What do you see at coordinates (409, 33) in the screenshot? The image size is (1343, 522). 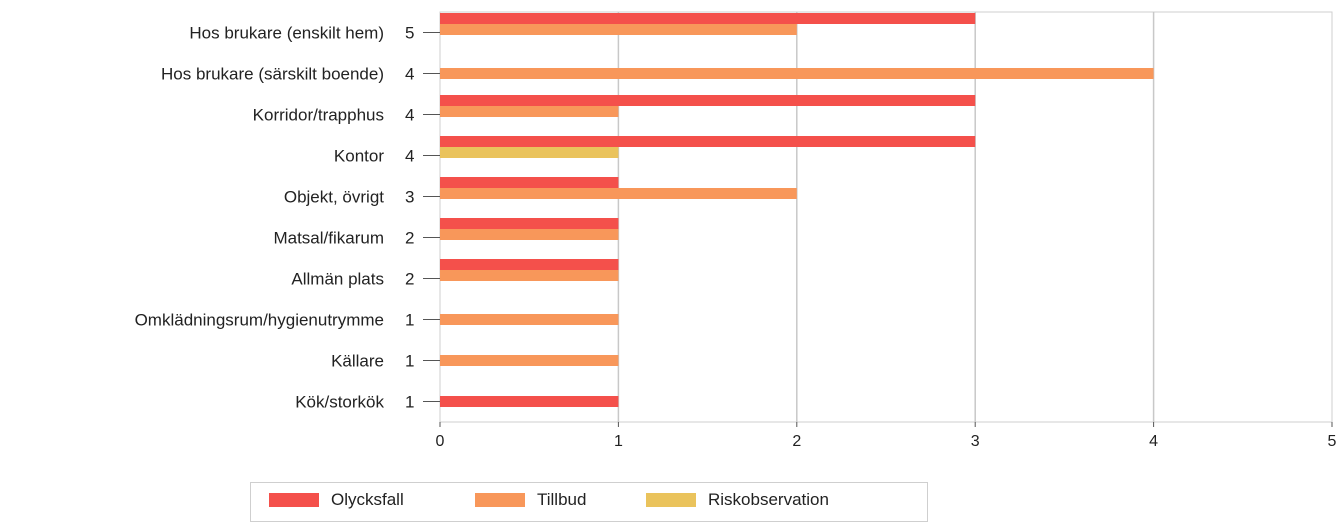 I see `category-count: 5` at bounding box center [409, 33].